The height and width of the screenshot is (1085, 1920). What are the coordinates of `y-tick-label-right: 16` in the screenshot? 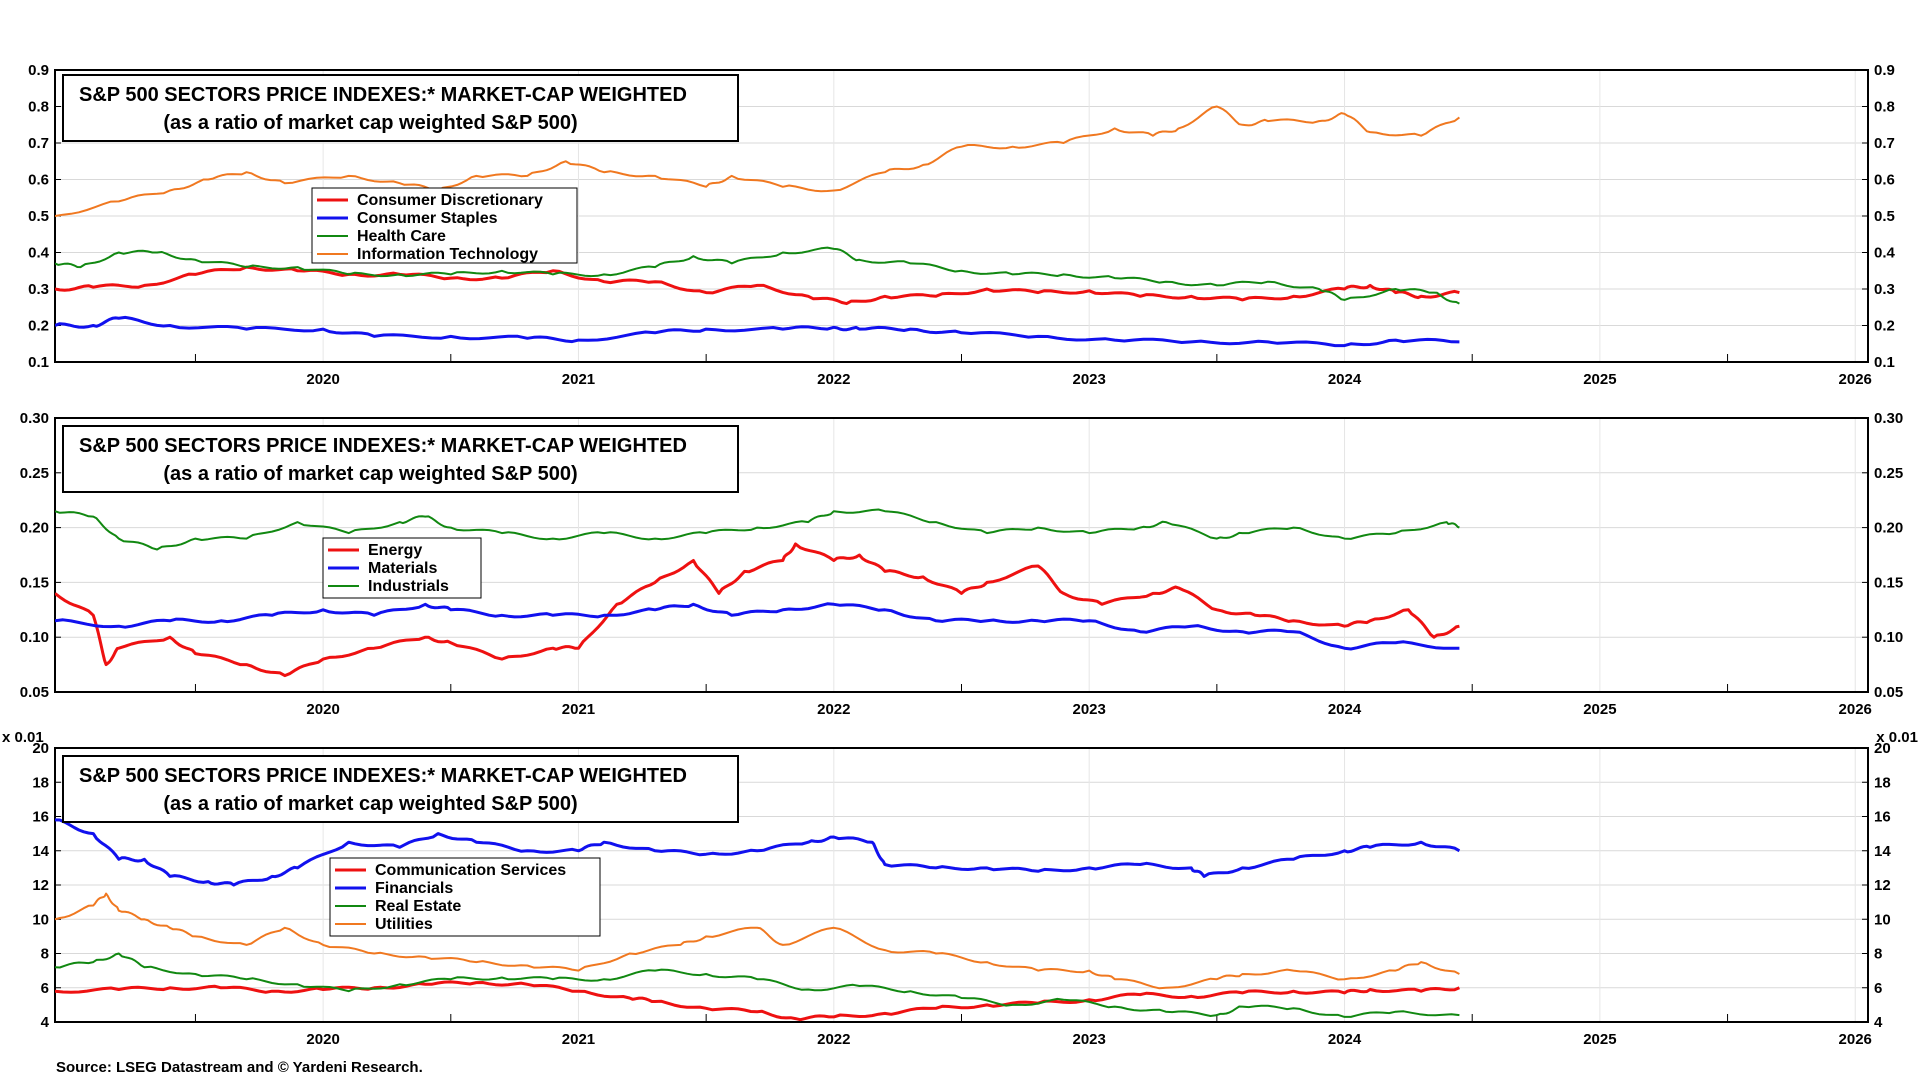 It's located at (1882, 817).